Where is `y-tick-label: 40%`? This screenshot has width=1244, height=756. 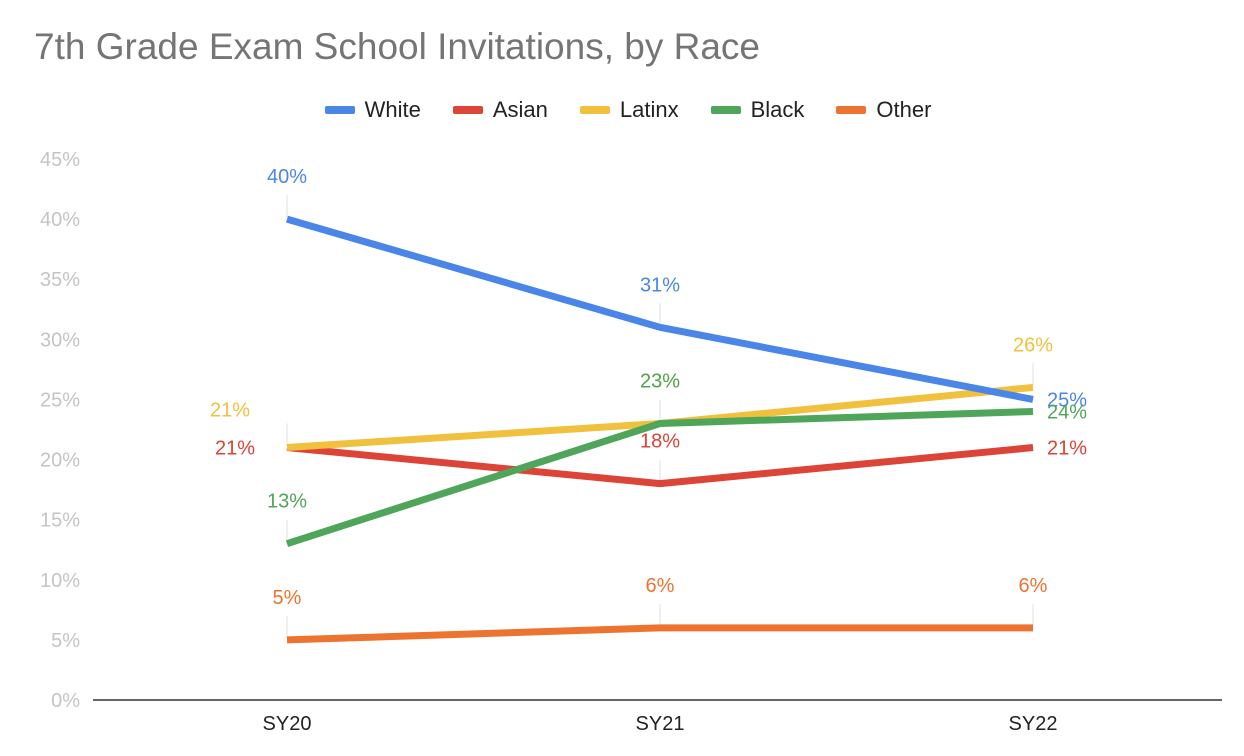 y-tick-label: 40% is located at coordinates (60, 220).